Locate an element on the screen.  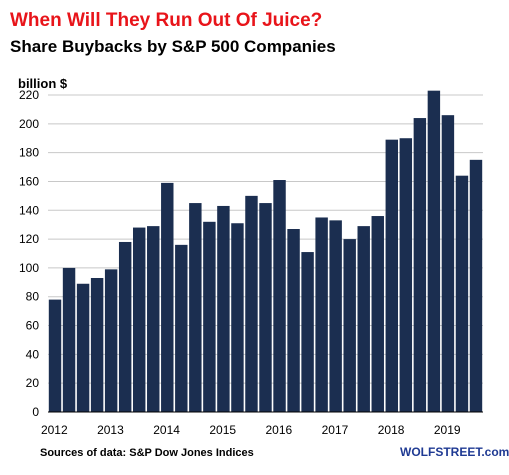
y-tick-label: 180 is located at coordinates (29, 153).